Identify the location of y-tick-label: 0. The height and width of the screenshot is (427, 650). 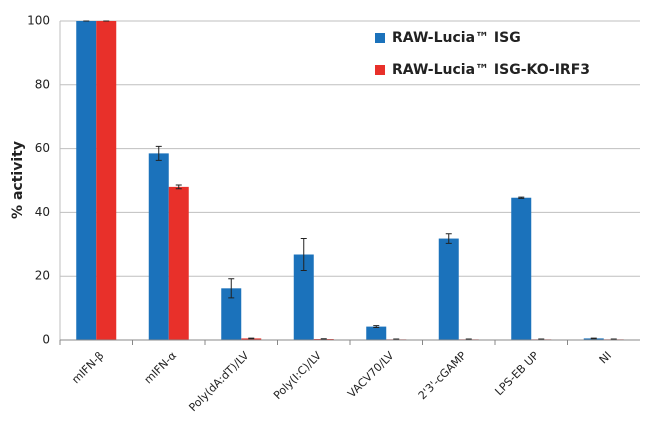
(46, 340).